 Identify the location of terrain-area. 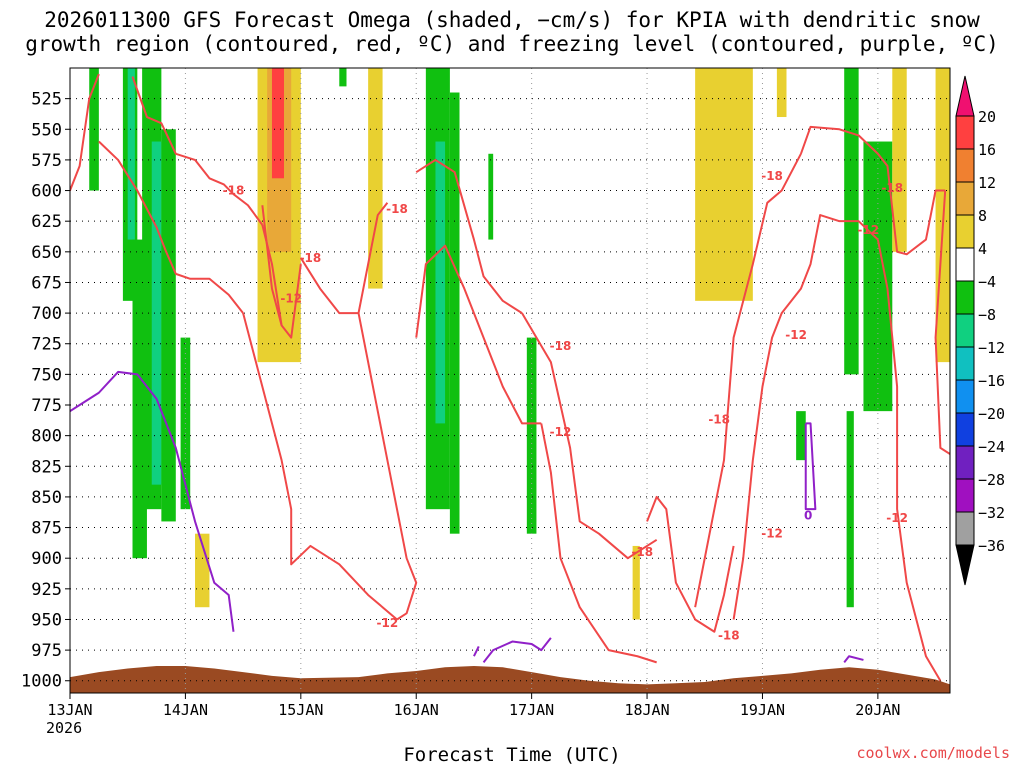
(510, 679).